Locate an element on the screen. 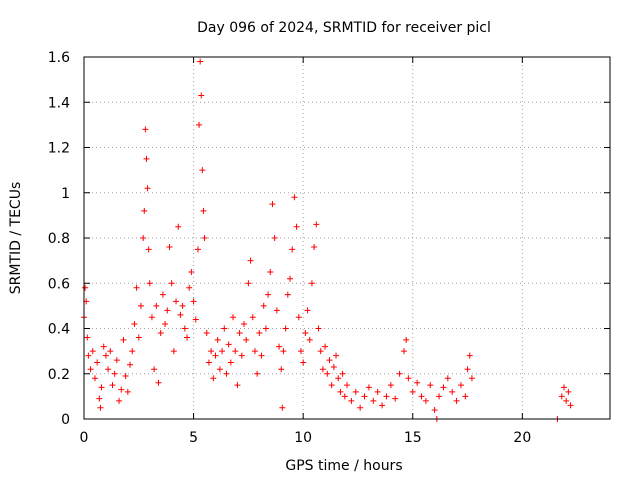 The width and height of the screenshot is (640, 480). y-tick-label: 0.8 is located at coordinates (59, 239).